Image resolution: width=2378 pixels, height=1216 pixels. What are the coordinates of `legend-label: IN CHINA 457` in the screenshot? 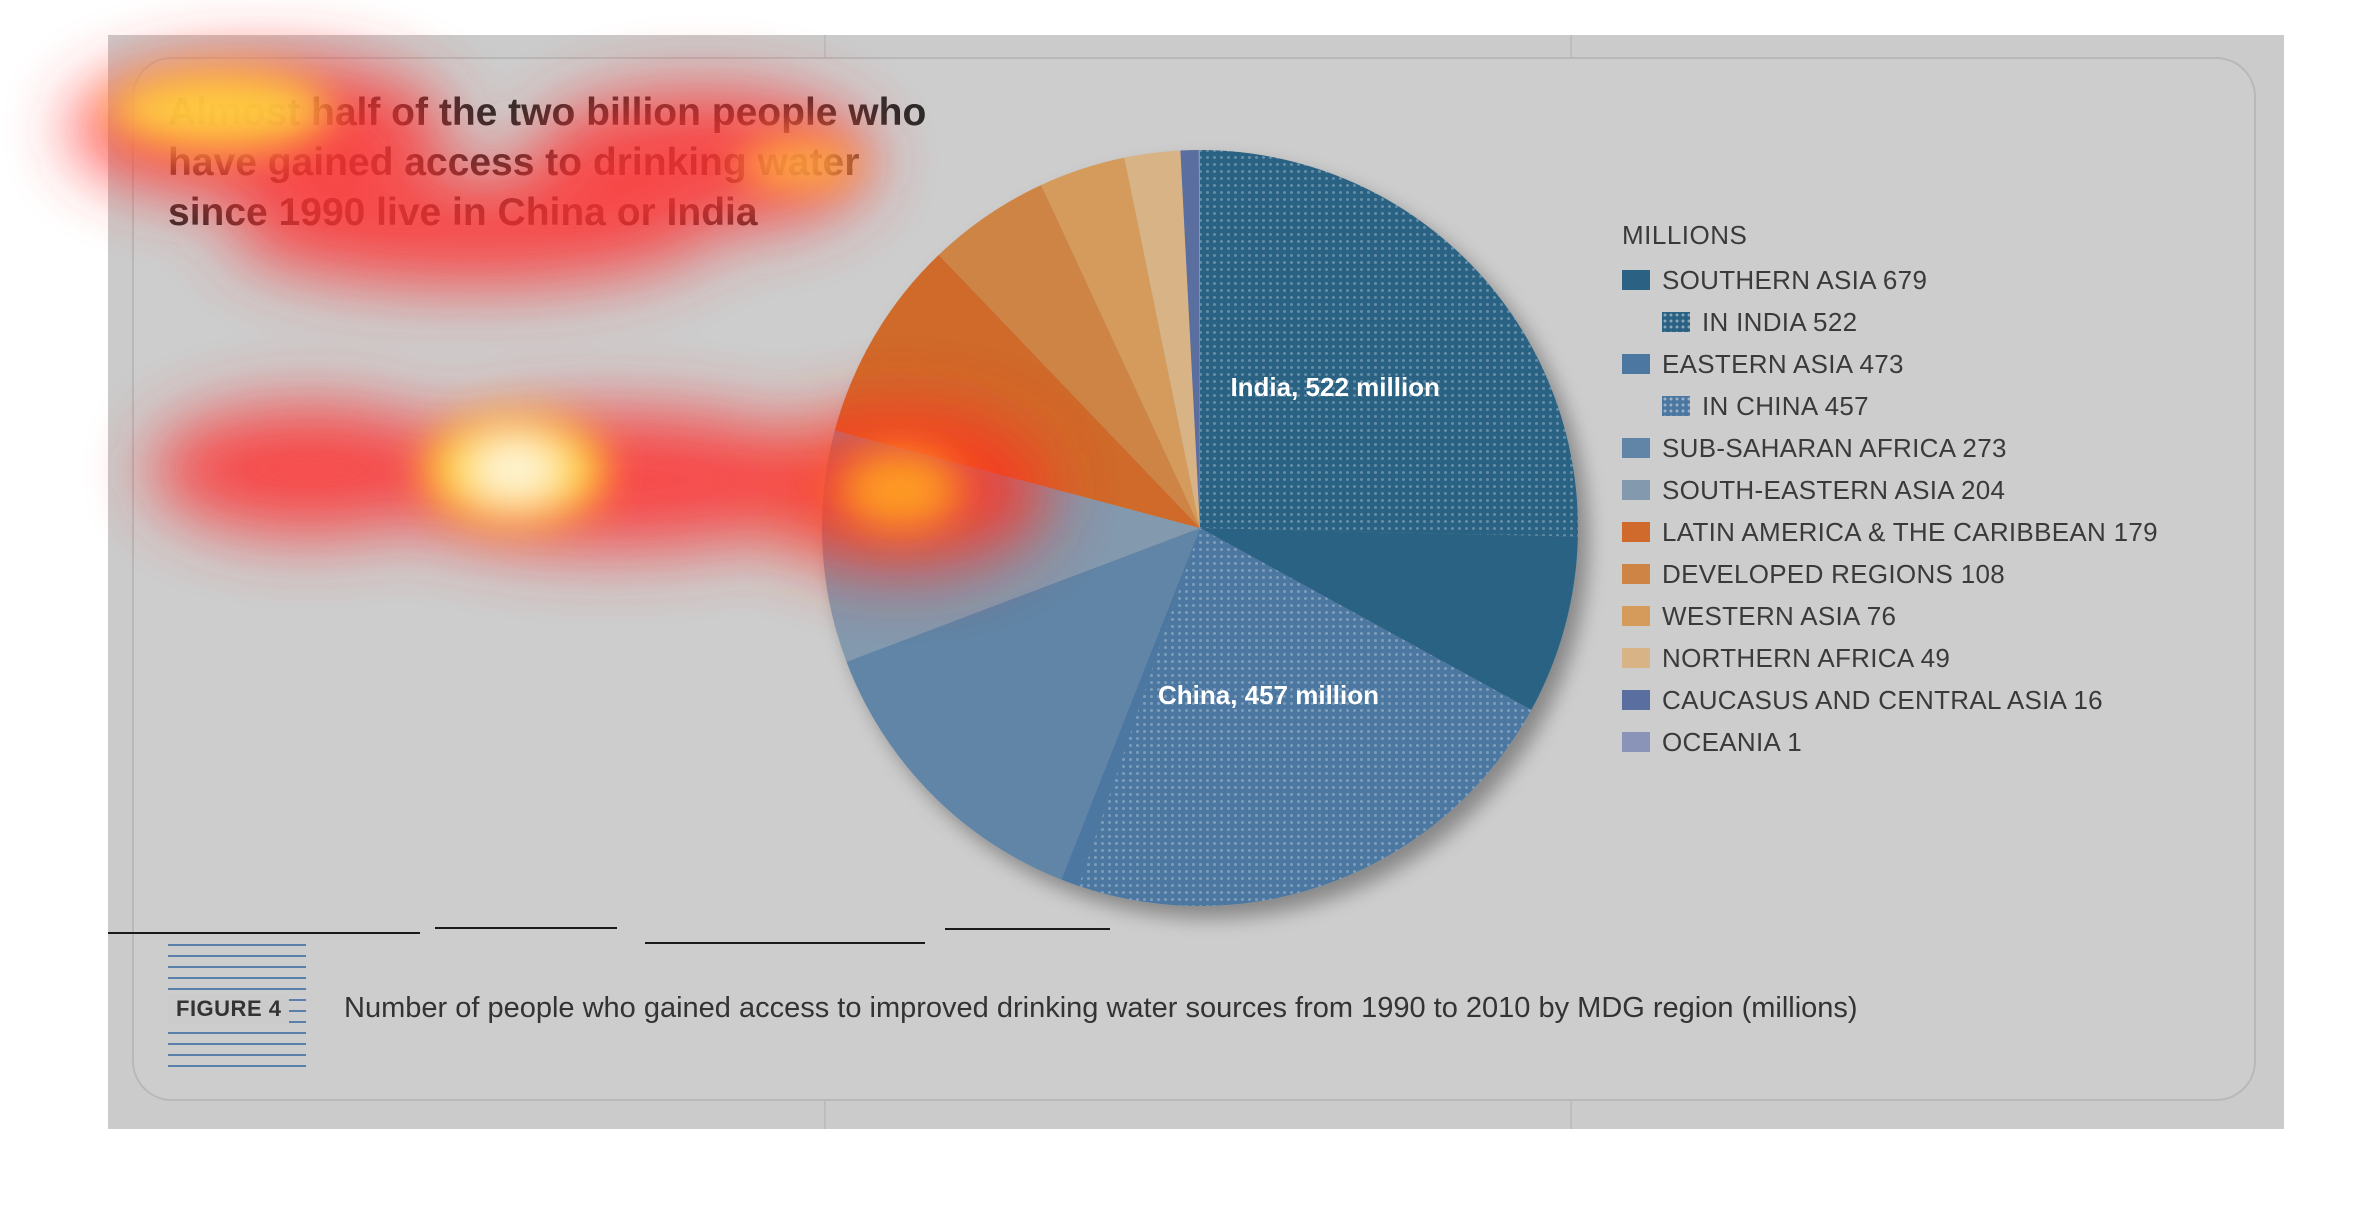 It's located at (1785, 405).